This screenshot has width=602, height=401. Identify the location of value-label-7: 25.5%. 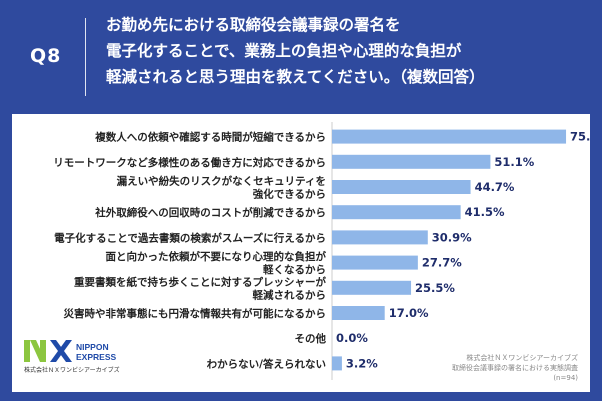
(435, 288).